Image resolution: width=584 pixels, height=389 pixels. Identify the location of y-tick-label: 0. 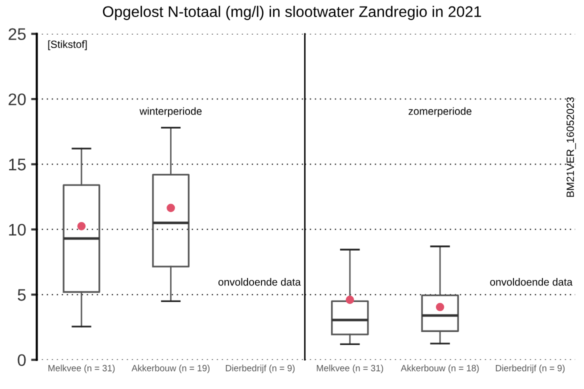
(22, 360).